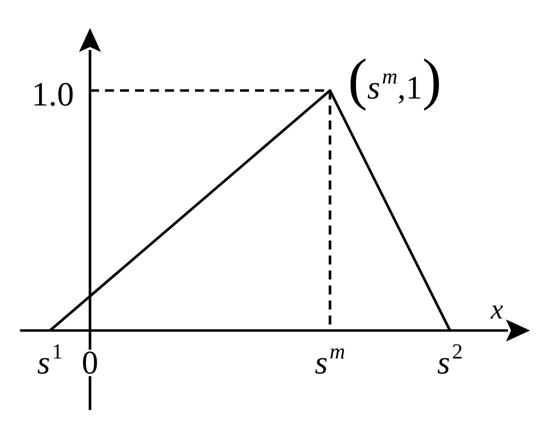 Image resolution: width=550 pixels, height=430 pixels. Describe the element at coordinates (90, 364) in the screenshot. I see `x-tick-label: 0` at that location.